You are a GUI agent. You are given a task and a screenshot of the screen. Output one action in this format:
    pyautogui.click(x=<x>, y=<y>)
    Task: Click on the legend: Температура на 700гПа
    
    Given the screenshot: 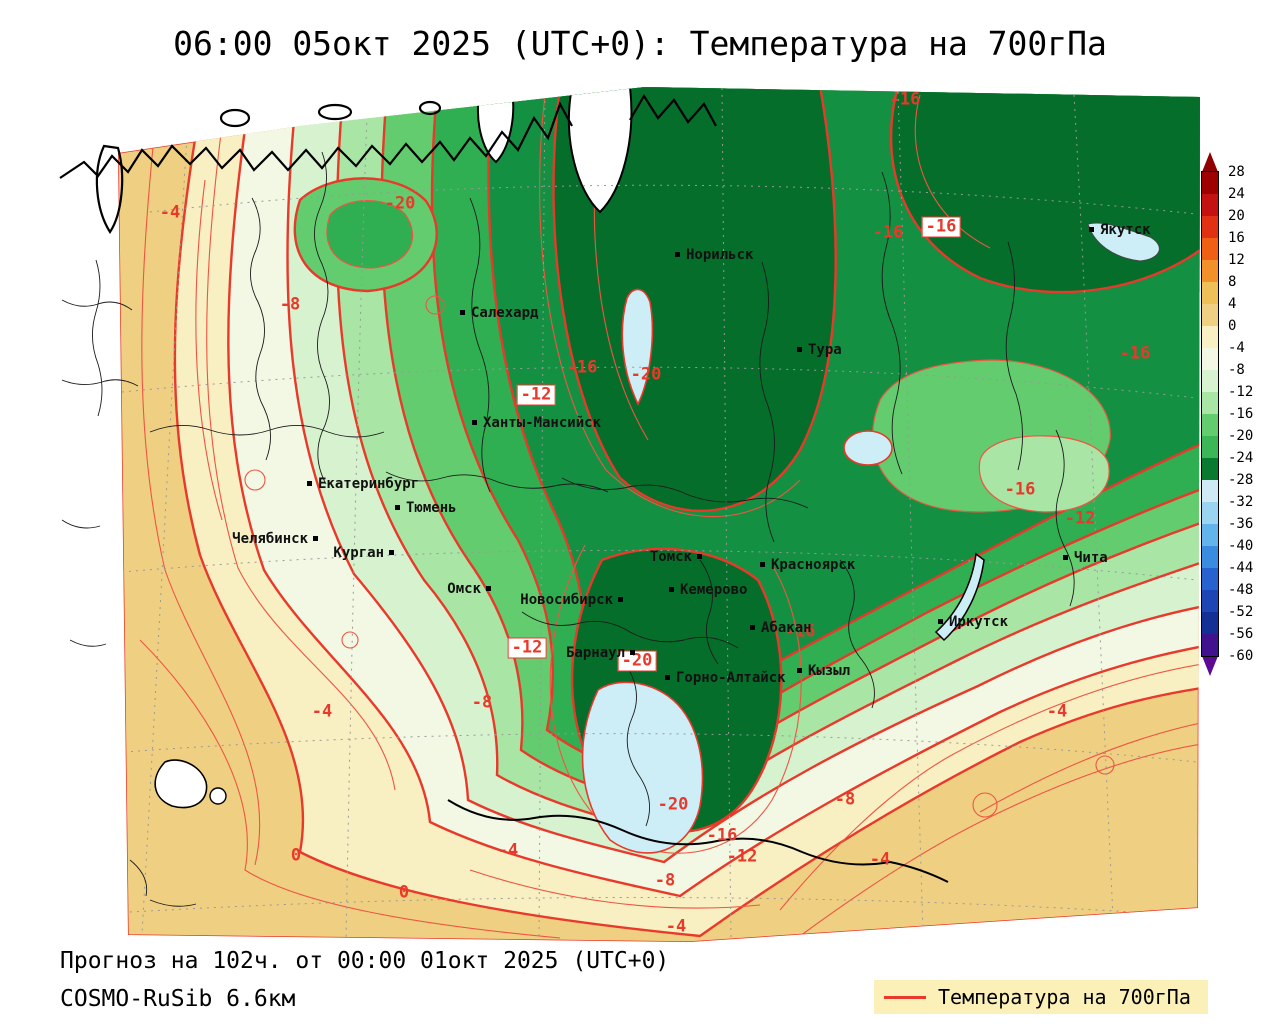 What is the action you would take?
    pyautogui.click(x=1041, y=997)
    